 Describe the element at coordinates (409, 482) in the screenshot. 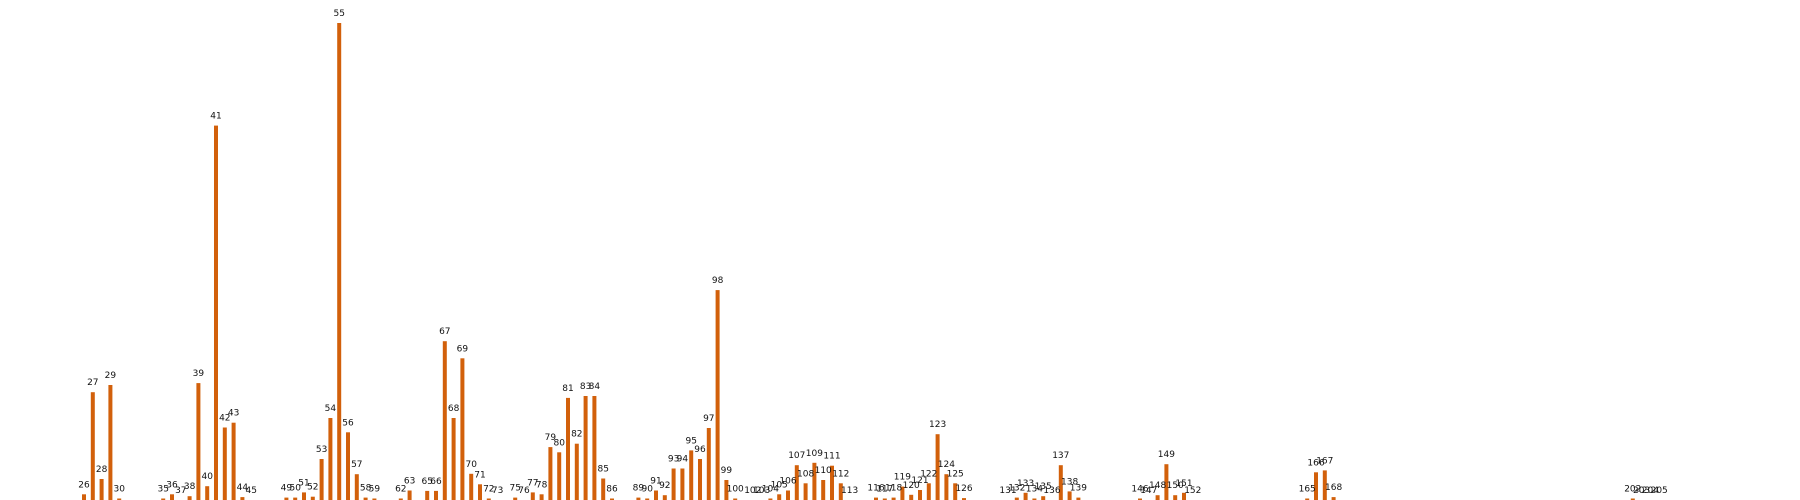

I see `bar-label-63: 63` at that location.